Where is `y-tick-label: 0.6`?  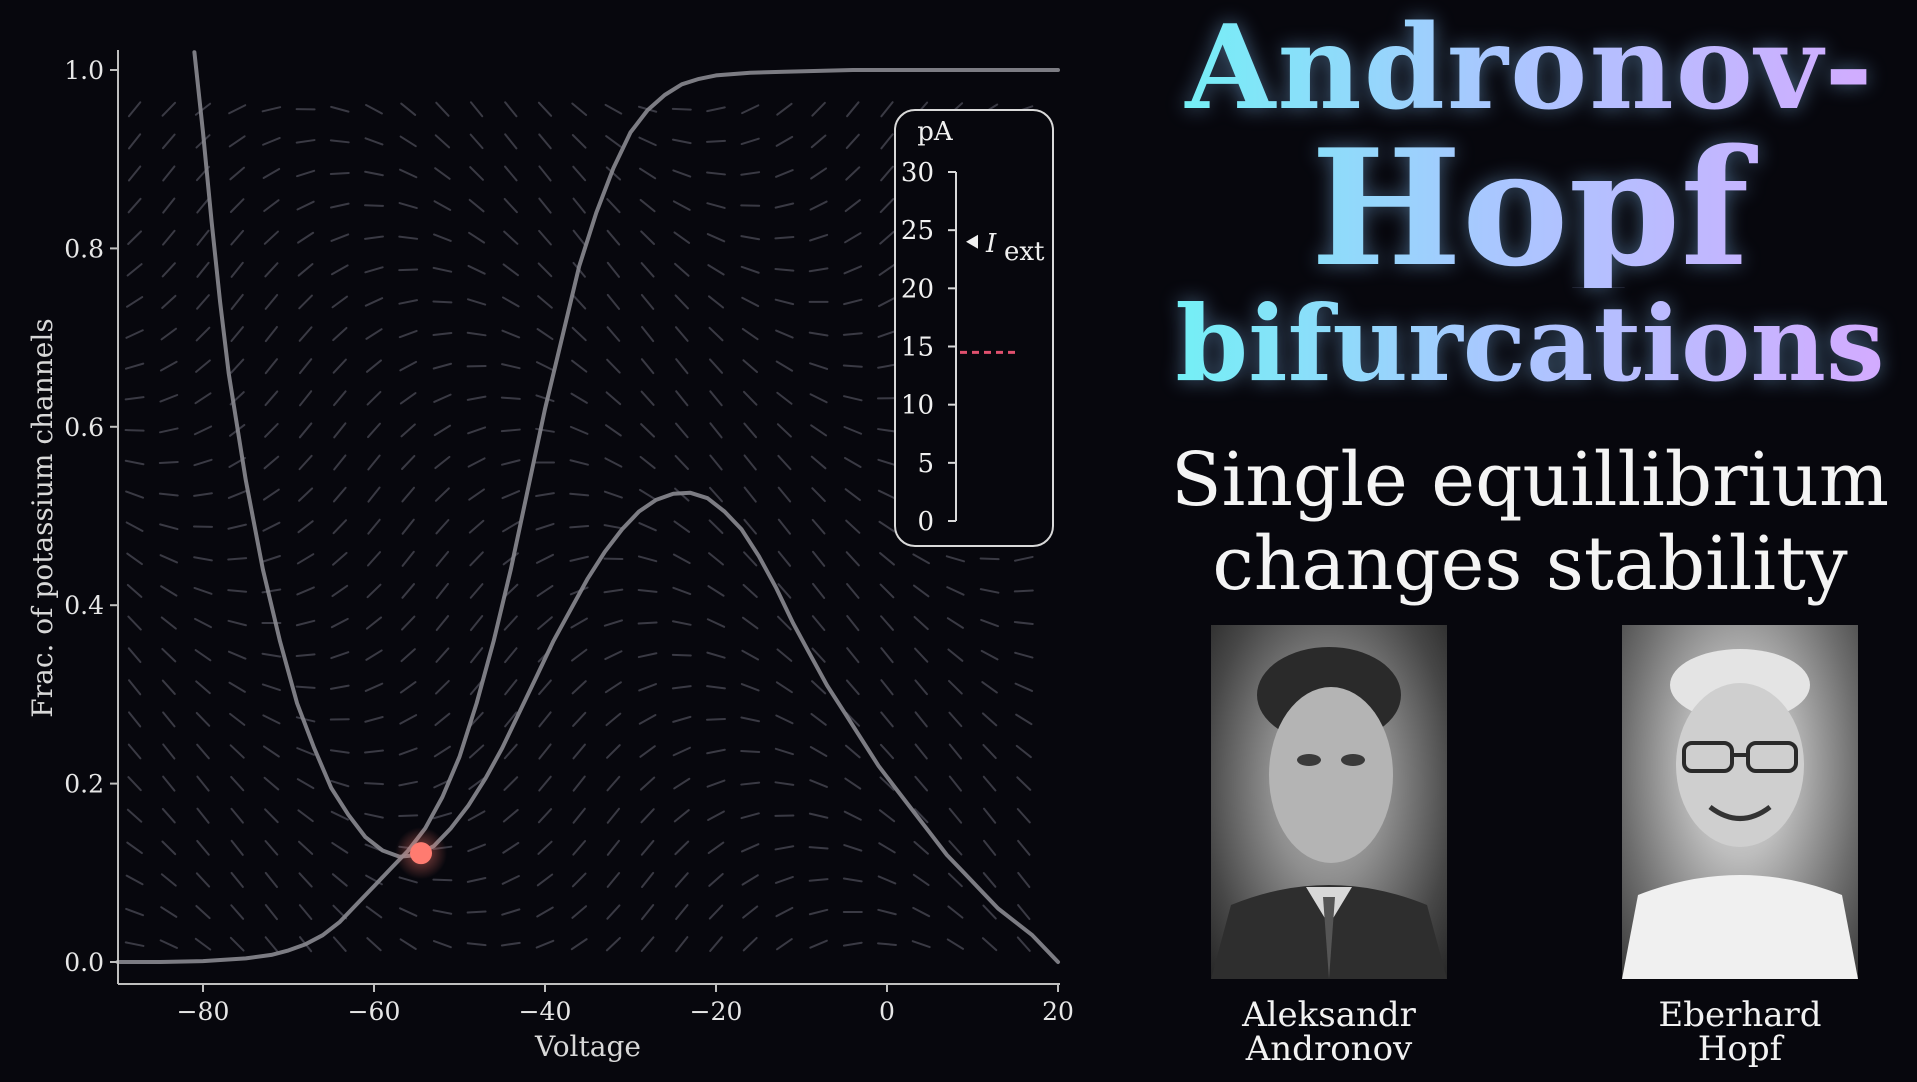
y-tick-label: 0.6 is located at coordinates (84, 427).